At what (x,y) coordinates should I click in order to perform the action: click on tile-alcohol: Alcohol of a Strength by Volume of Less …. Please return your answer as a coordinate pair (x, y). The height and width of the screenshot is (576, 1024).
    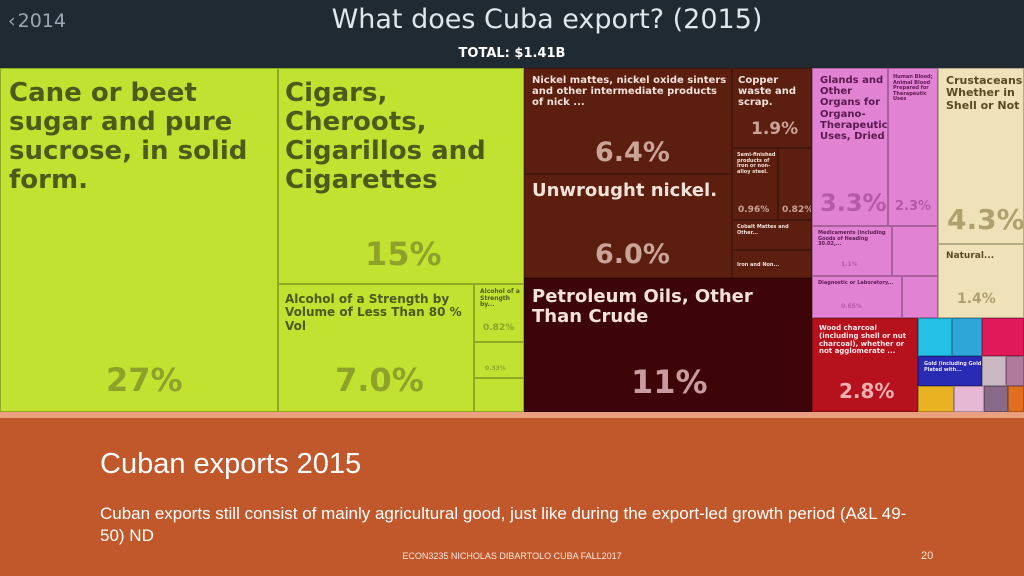
    Looking at the image, I should click on (376, 348).